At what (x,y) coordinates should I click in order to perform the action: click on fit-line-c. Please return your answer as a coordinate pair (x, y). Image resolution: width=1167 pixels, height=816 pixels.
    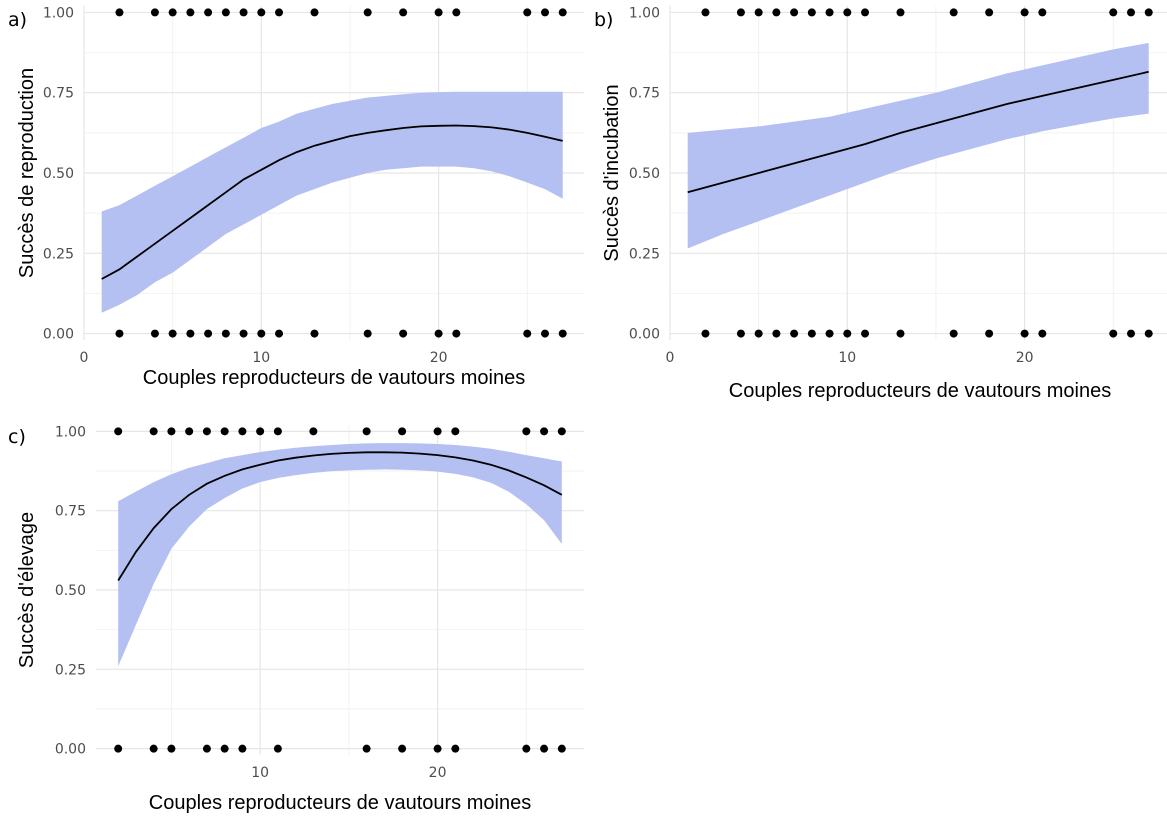
    Looking at the image, I should click on (340, 516).